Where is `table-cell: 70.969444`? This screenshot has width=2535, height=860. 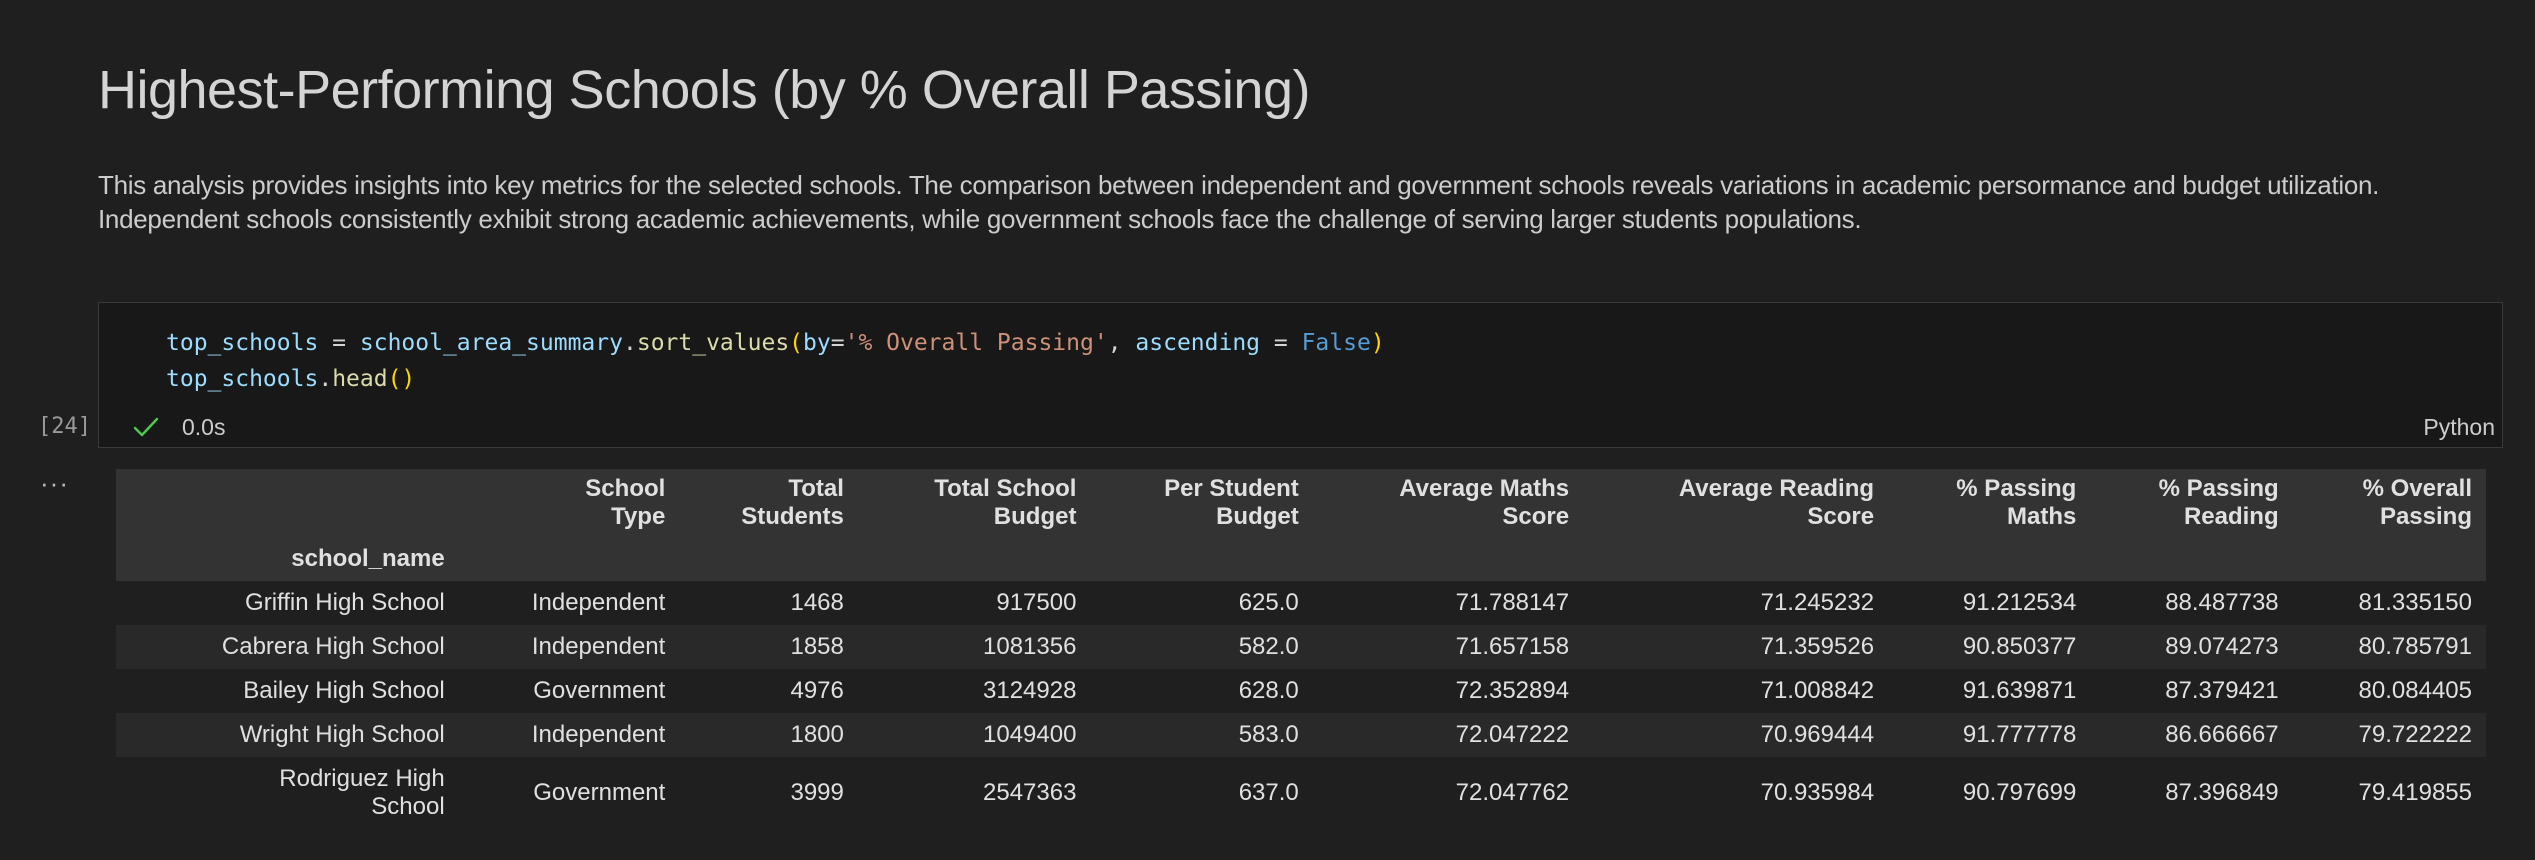 table-cell: 70.969444 is located at coordinates (1817, 734).